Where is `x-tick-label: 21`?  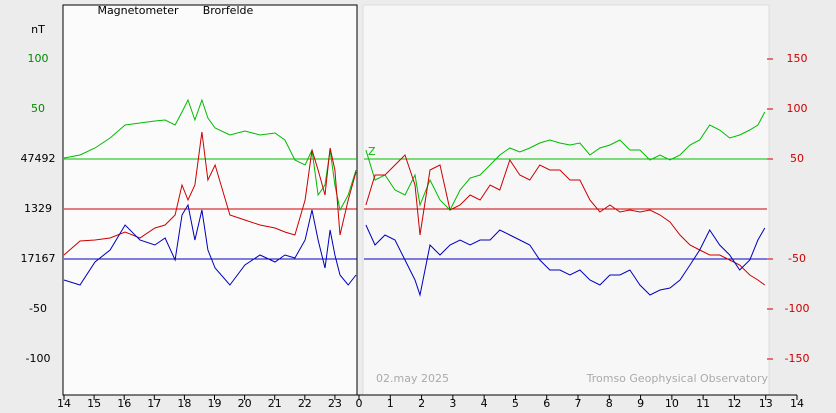 x-tick-label: 21 is located at coordinates (275, 403).